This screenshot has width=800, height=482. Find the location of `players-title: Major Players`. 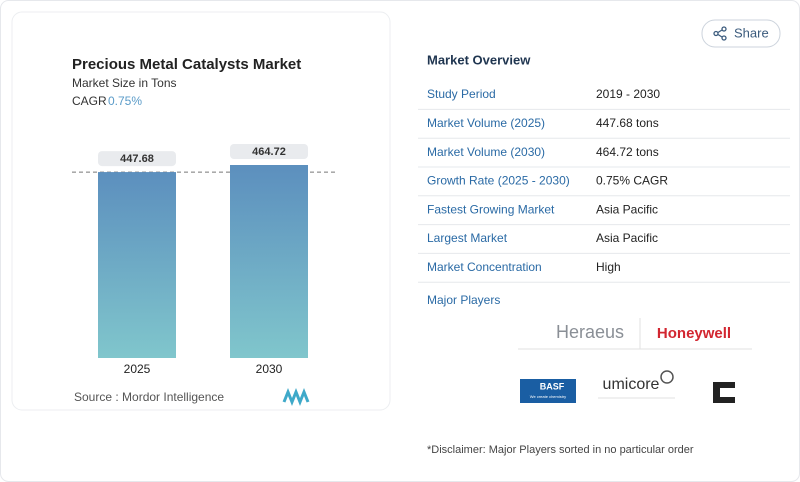

players-title: Major Players is located at coordinates (463, 300).